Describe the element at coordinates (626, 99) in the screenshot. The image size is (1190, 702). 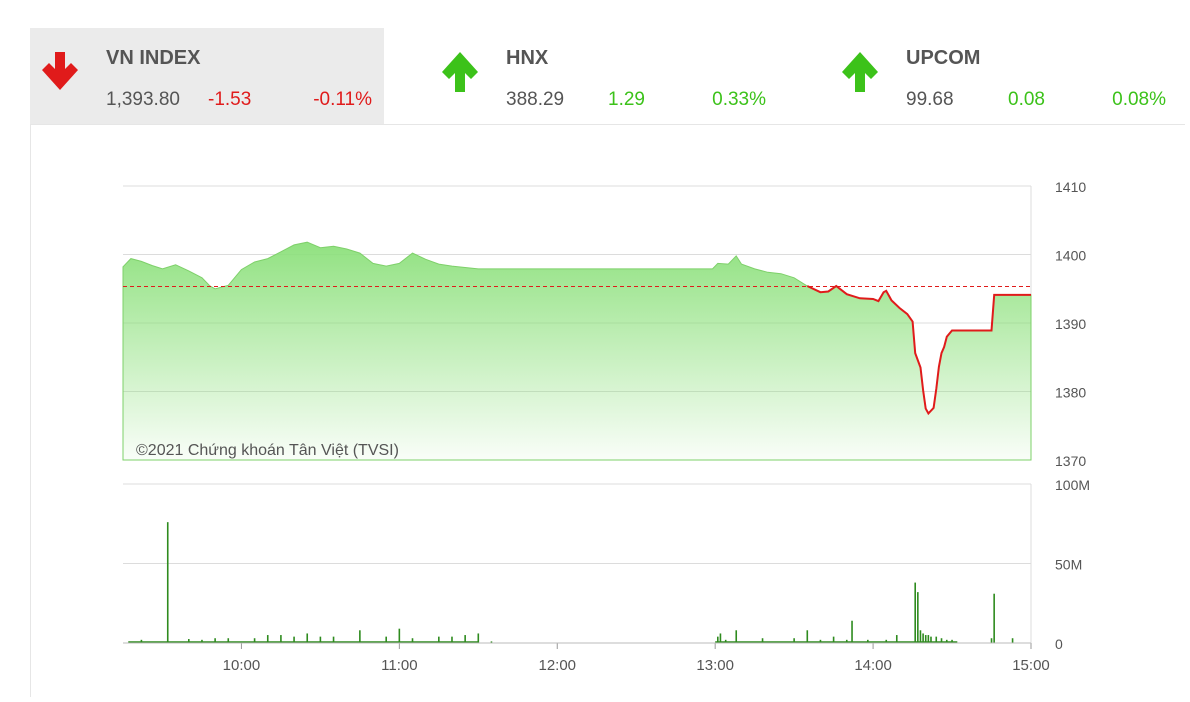
I see `index-change: 1.29` at that location.